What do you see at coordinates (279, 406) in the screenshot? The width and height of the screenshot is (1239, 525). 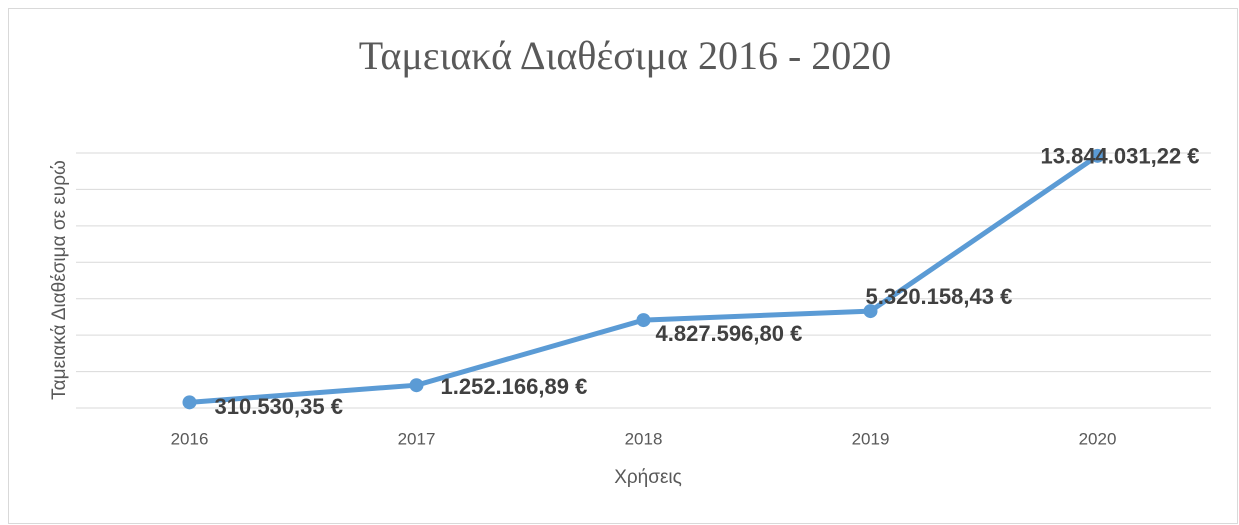 I see `data-label: 310.530,35 €` at bounding box center [279, 406].